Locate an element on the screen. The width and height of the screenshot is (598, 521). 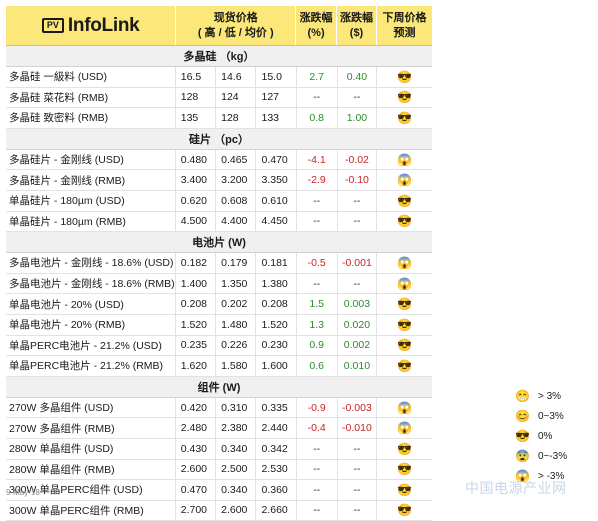
change-usd: 0.020 is located at coordinates (358, 324).